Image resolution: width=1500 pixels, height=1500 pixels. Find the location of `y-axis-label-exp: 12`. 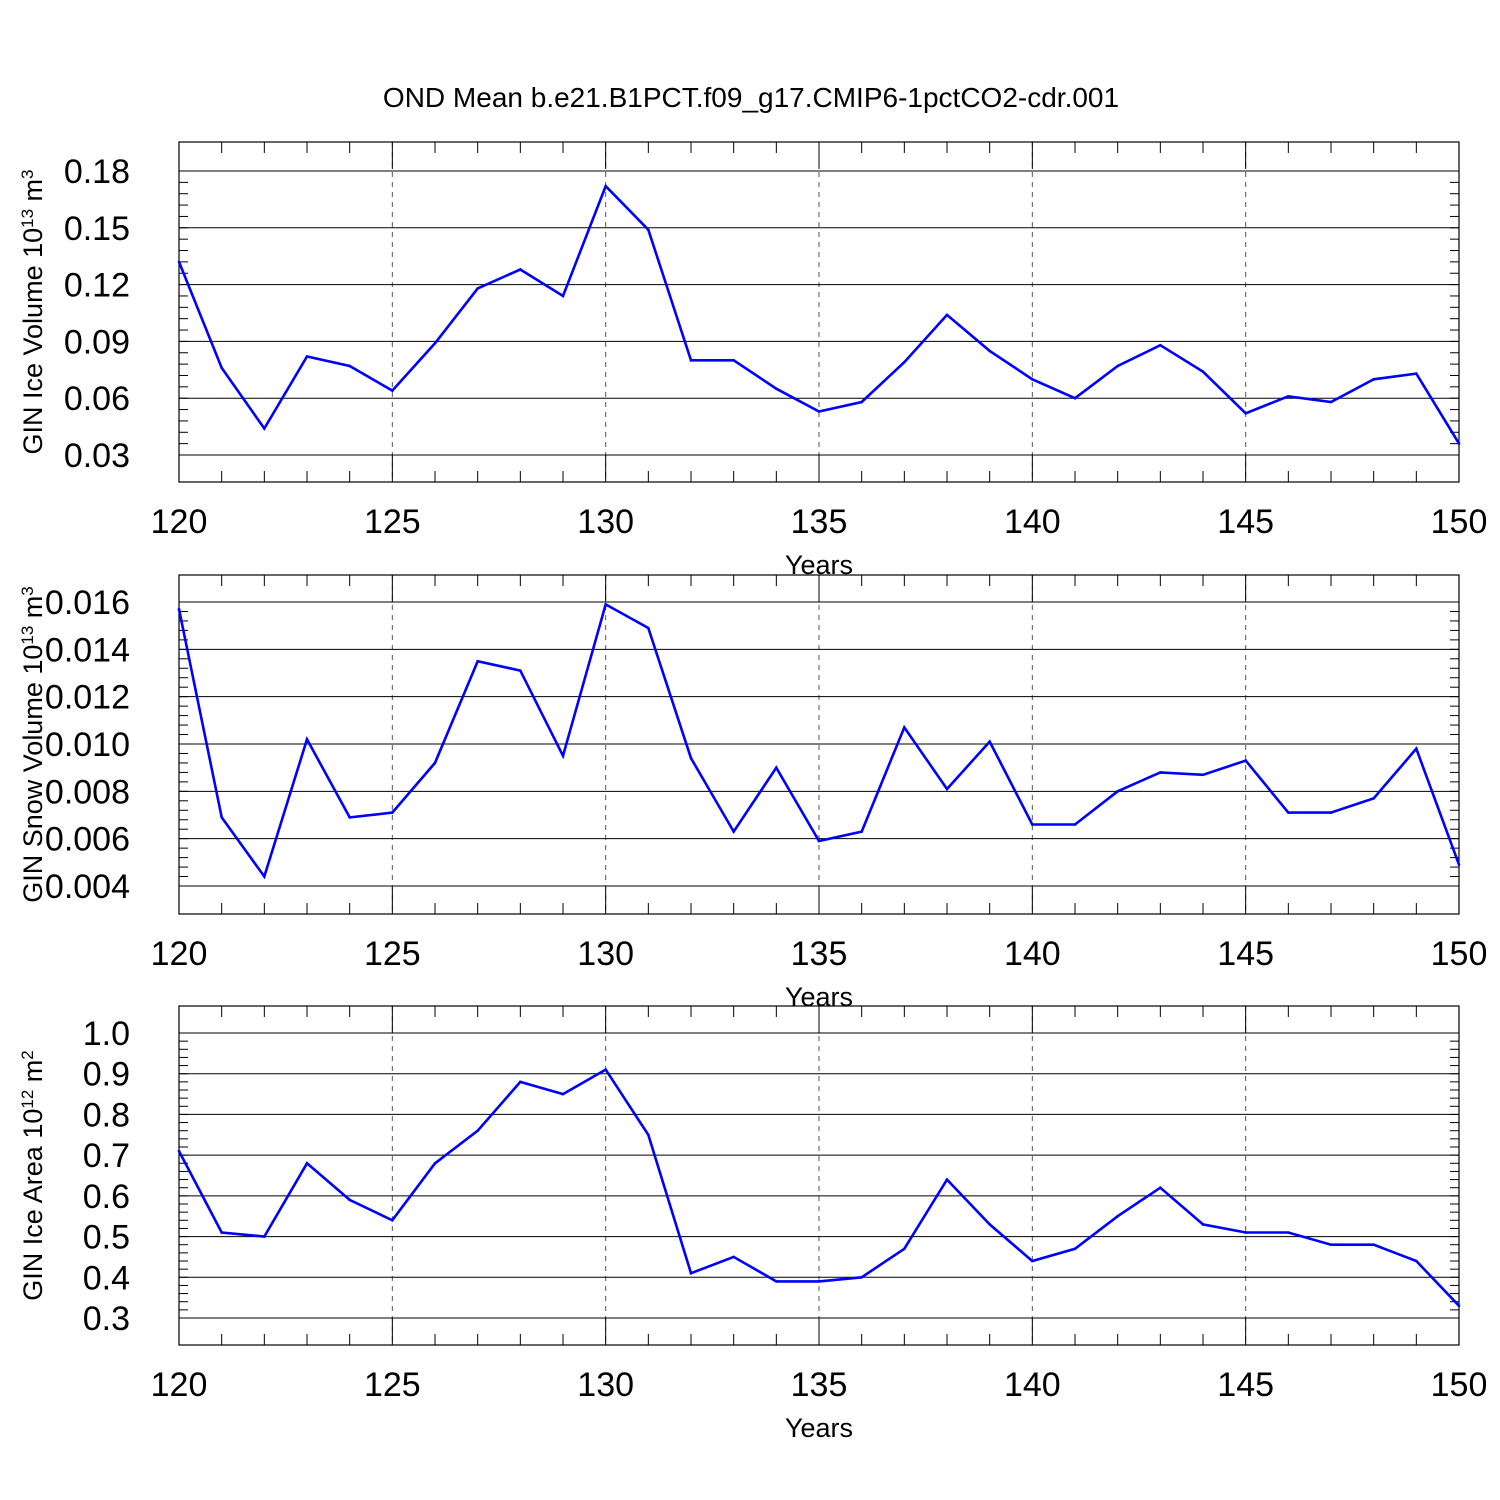

y-axis-label-exp: 12 is located at coordinates (27, 1099).